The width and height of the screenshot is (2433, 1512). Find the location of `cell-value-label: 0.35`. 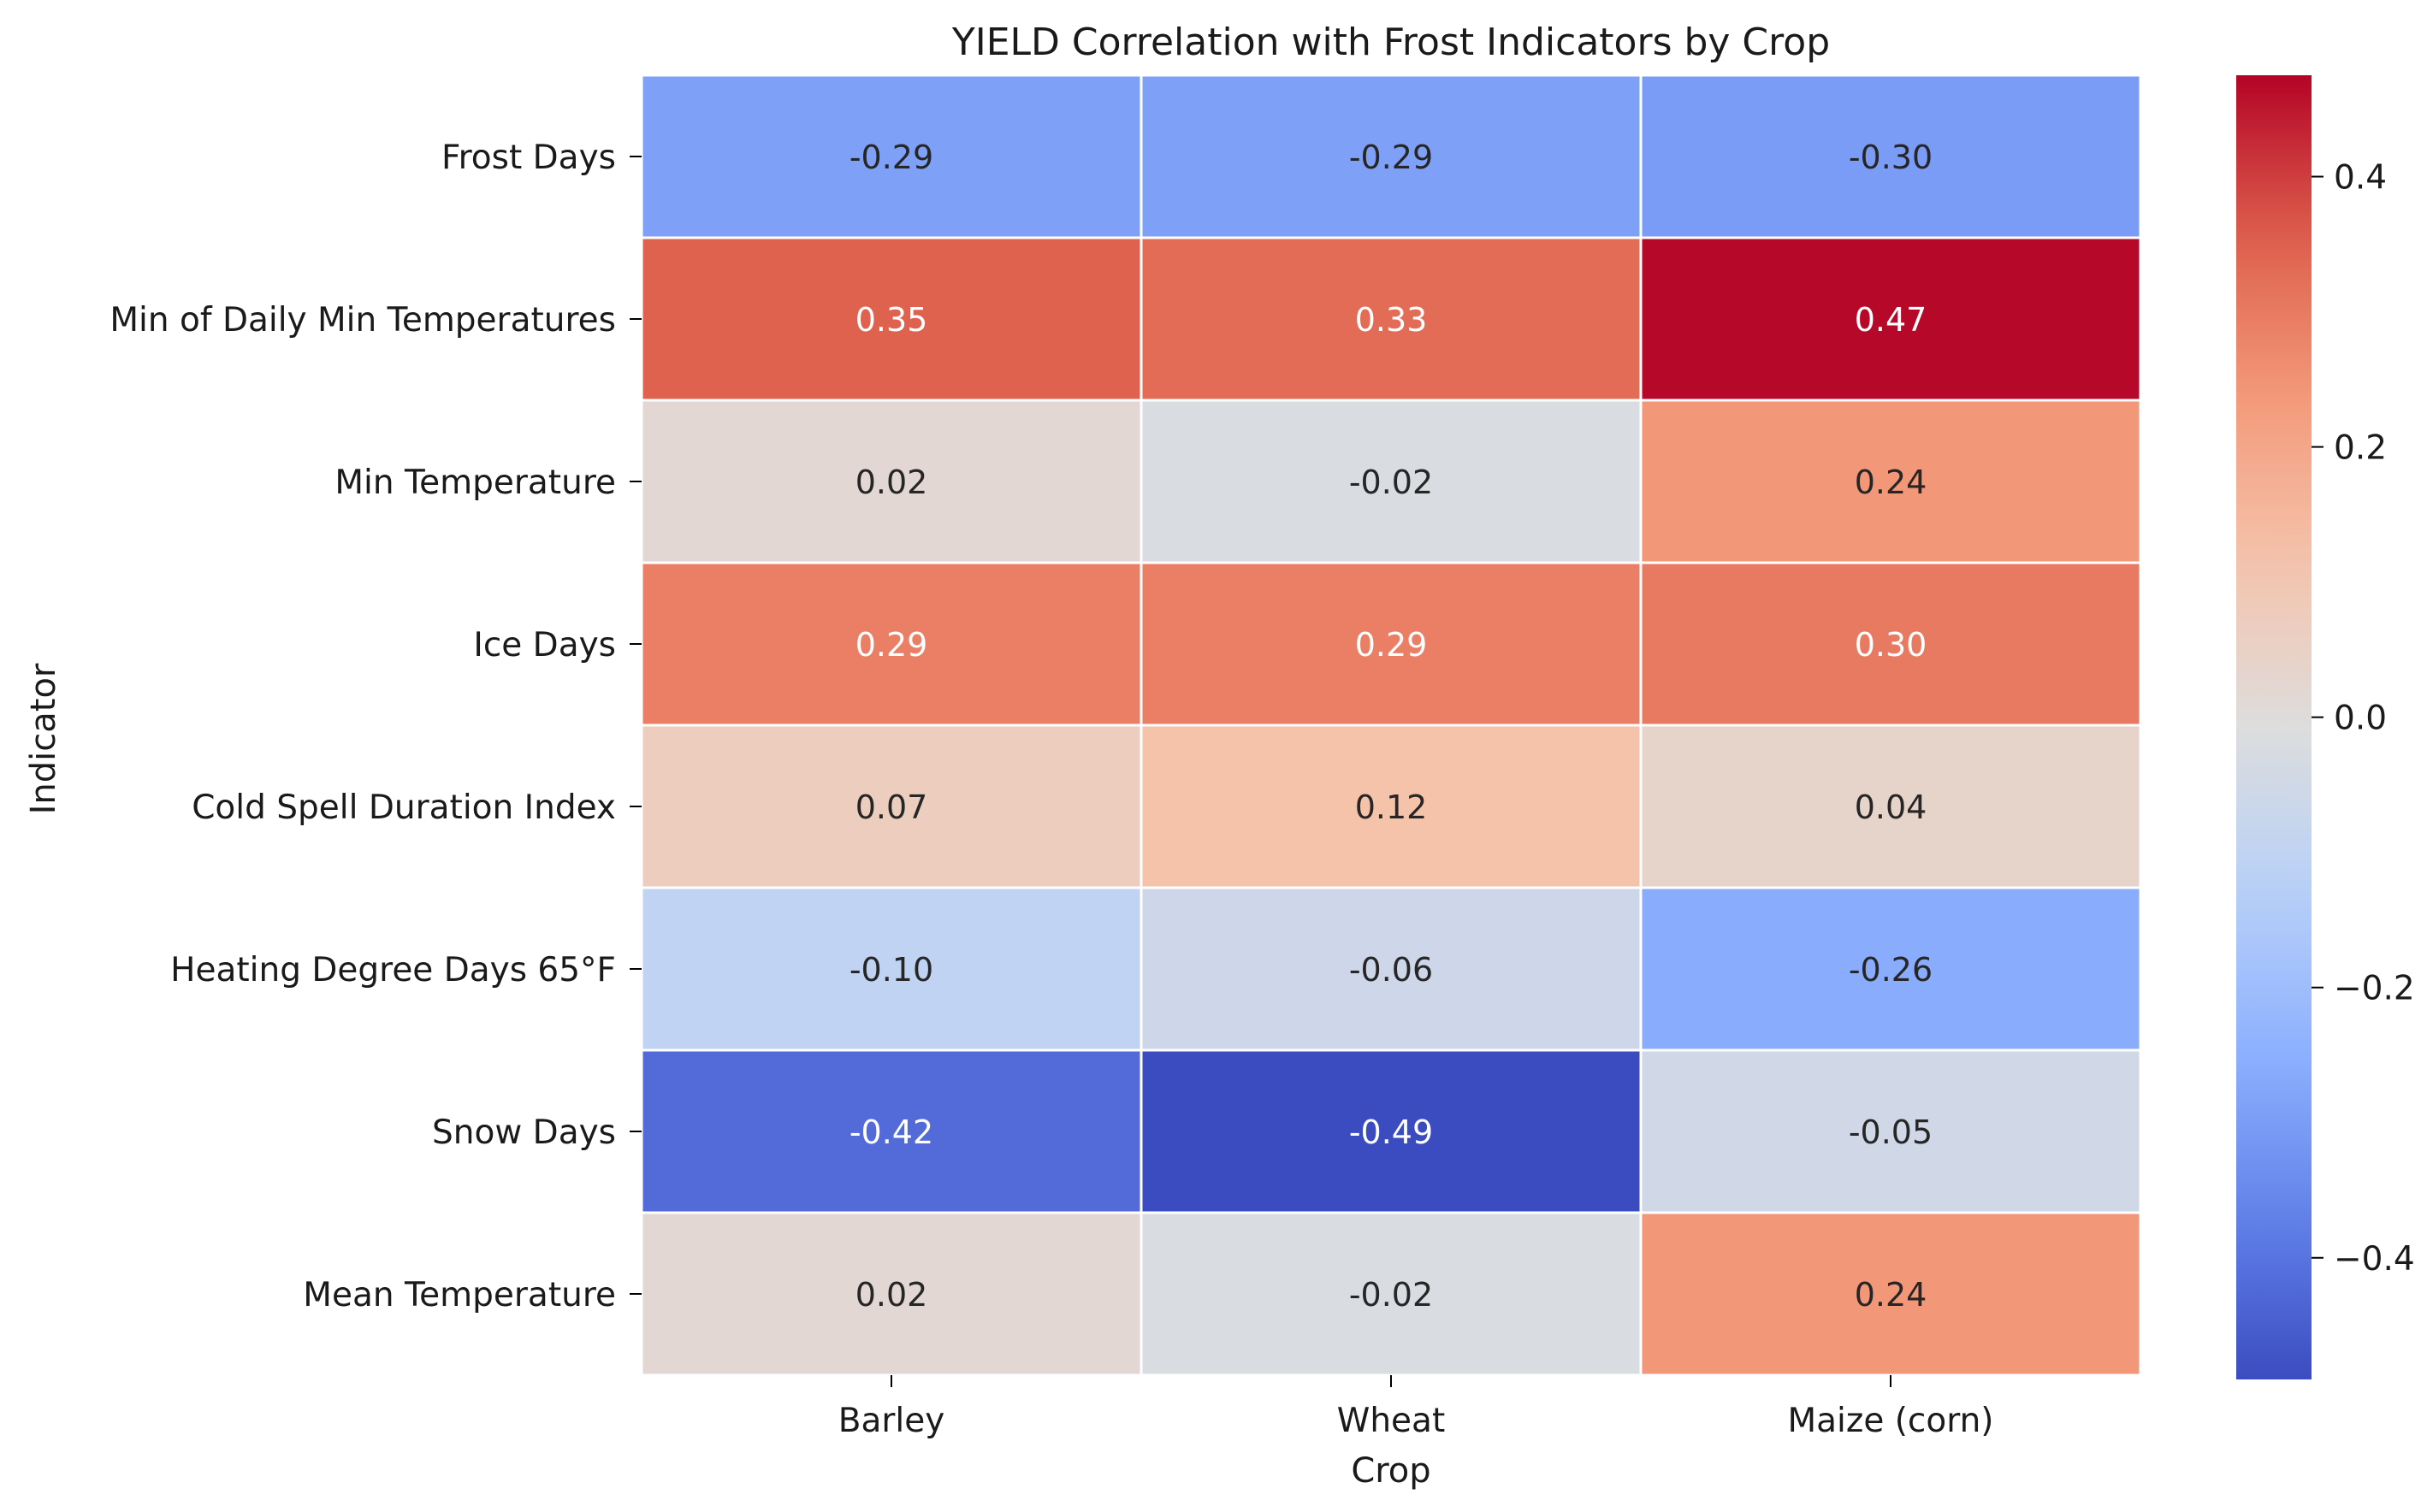

cell-value-label: 0.35 is located at coordinates (892, 320).